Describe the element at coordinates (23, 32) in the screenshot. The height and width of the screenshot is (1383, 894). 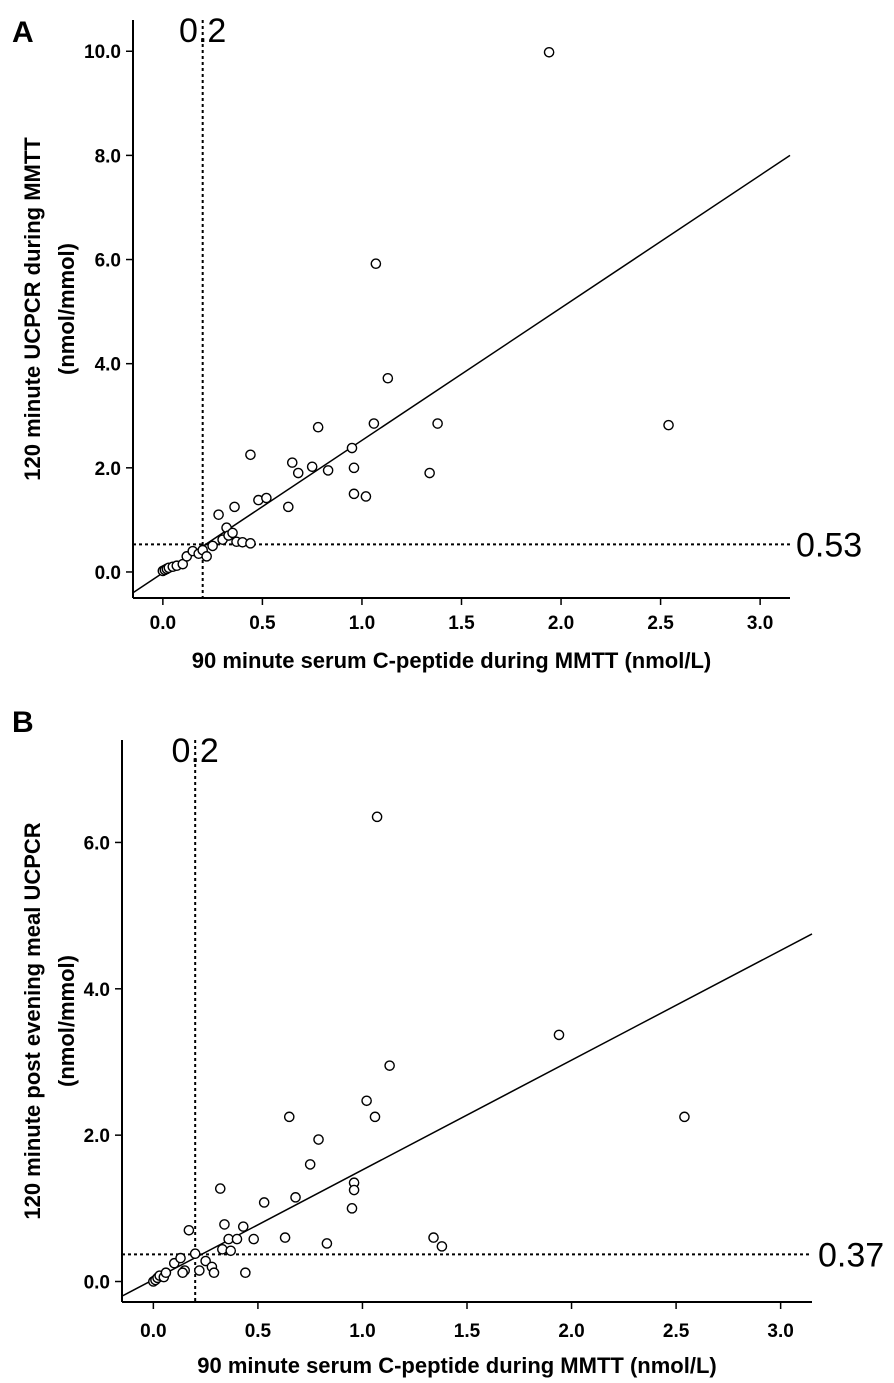
I see `panel-letter: A` at that location.